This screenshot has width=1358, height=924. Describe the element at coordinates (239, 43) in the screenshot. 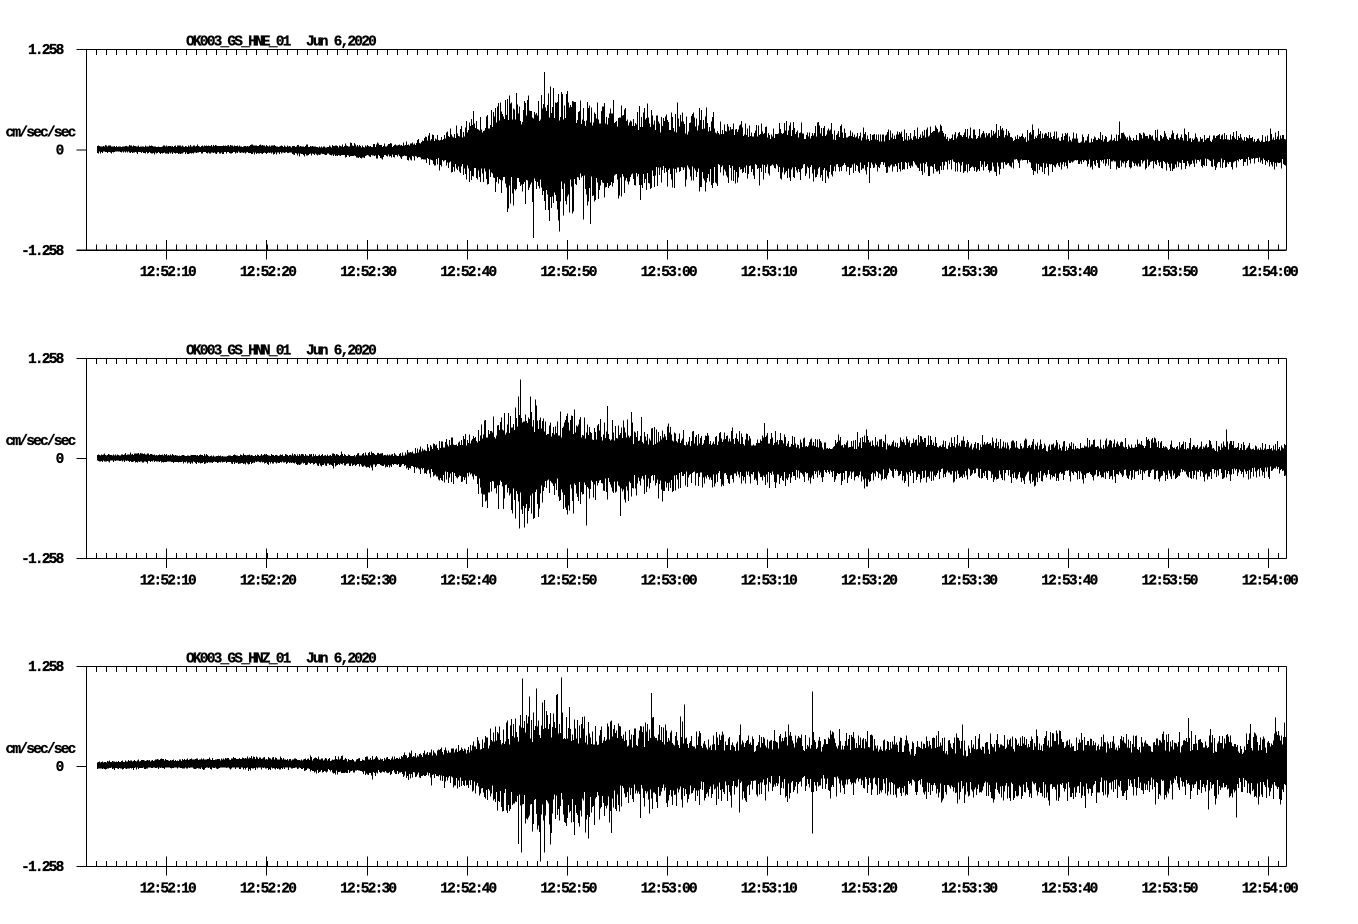

I see `svg-text: OK003_GS_HNE_01` at that location.